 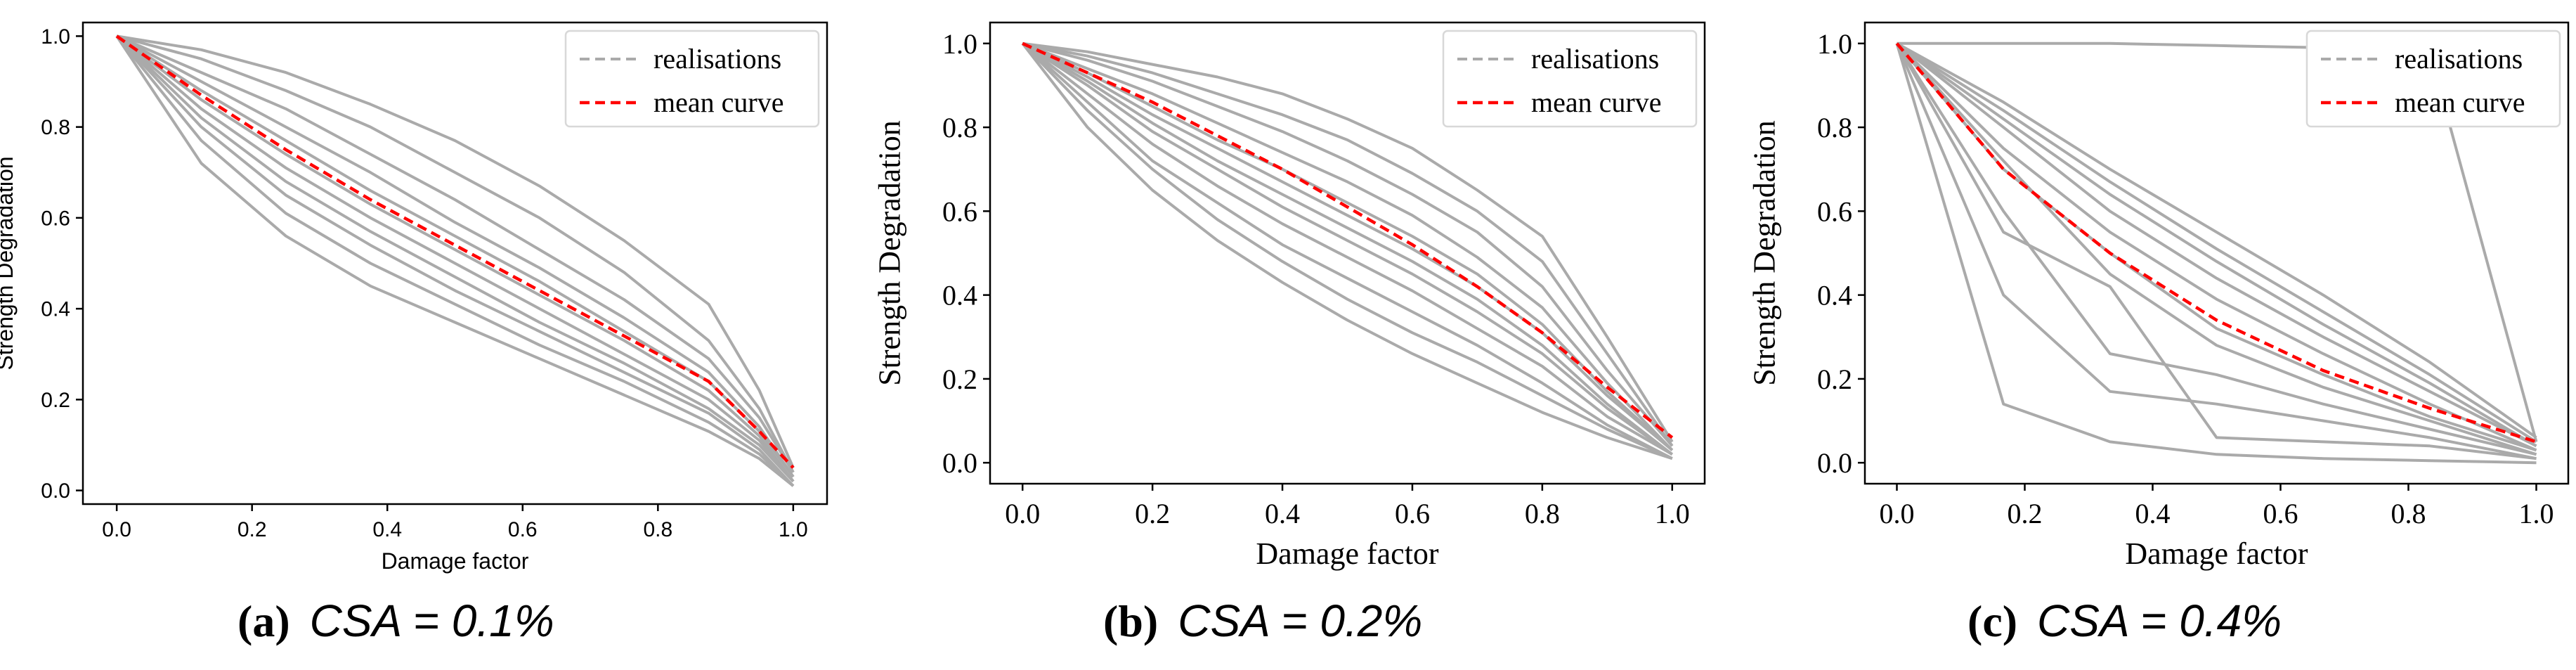 I want to click on panel-caption: (a) CSA = 0.1%, so click(x=396, y=620).